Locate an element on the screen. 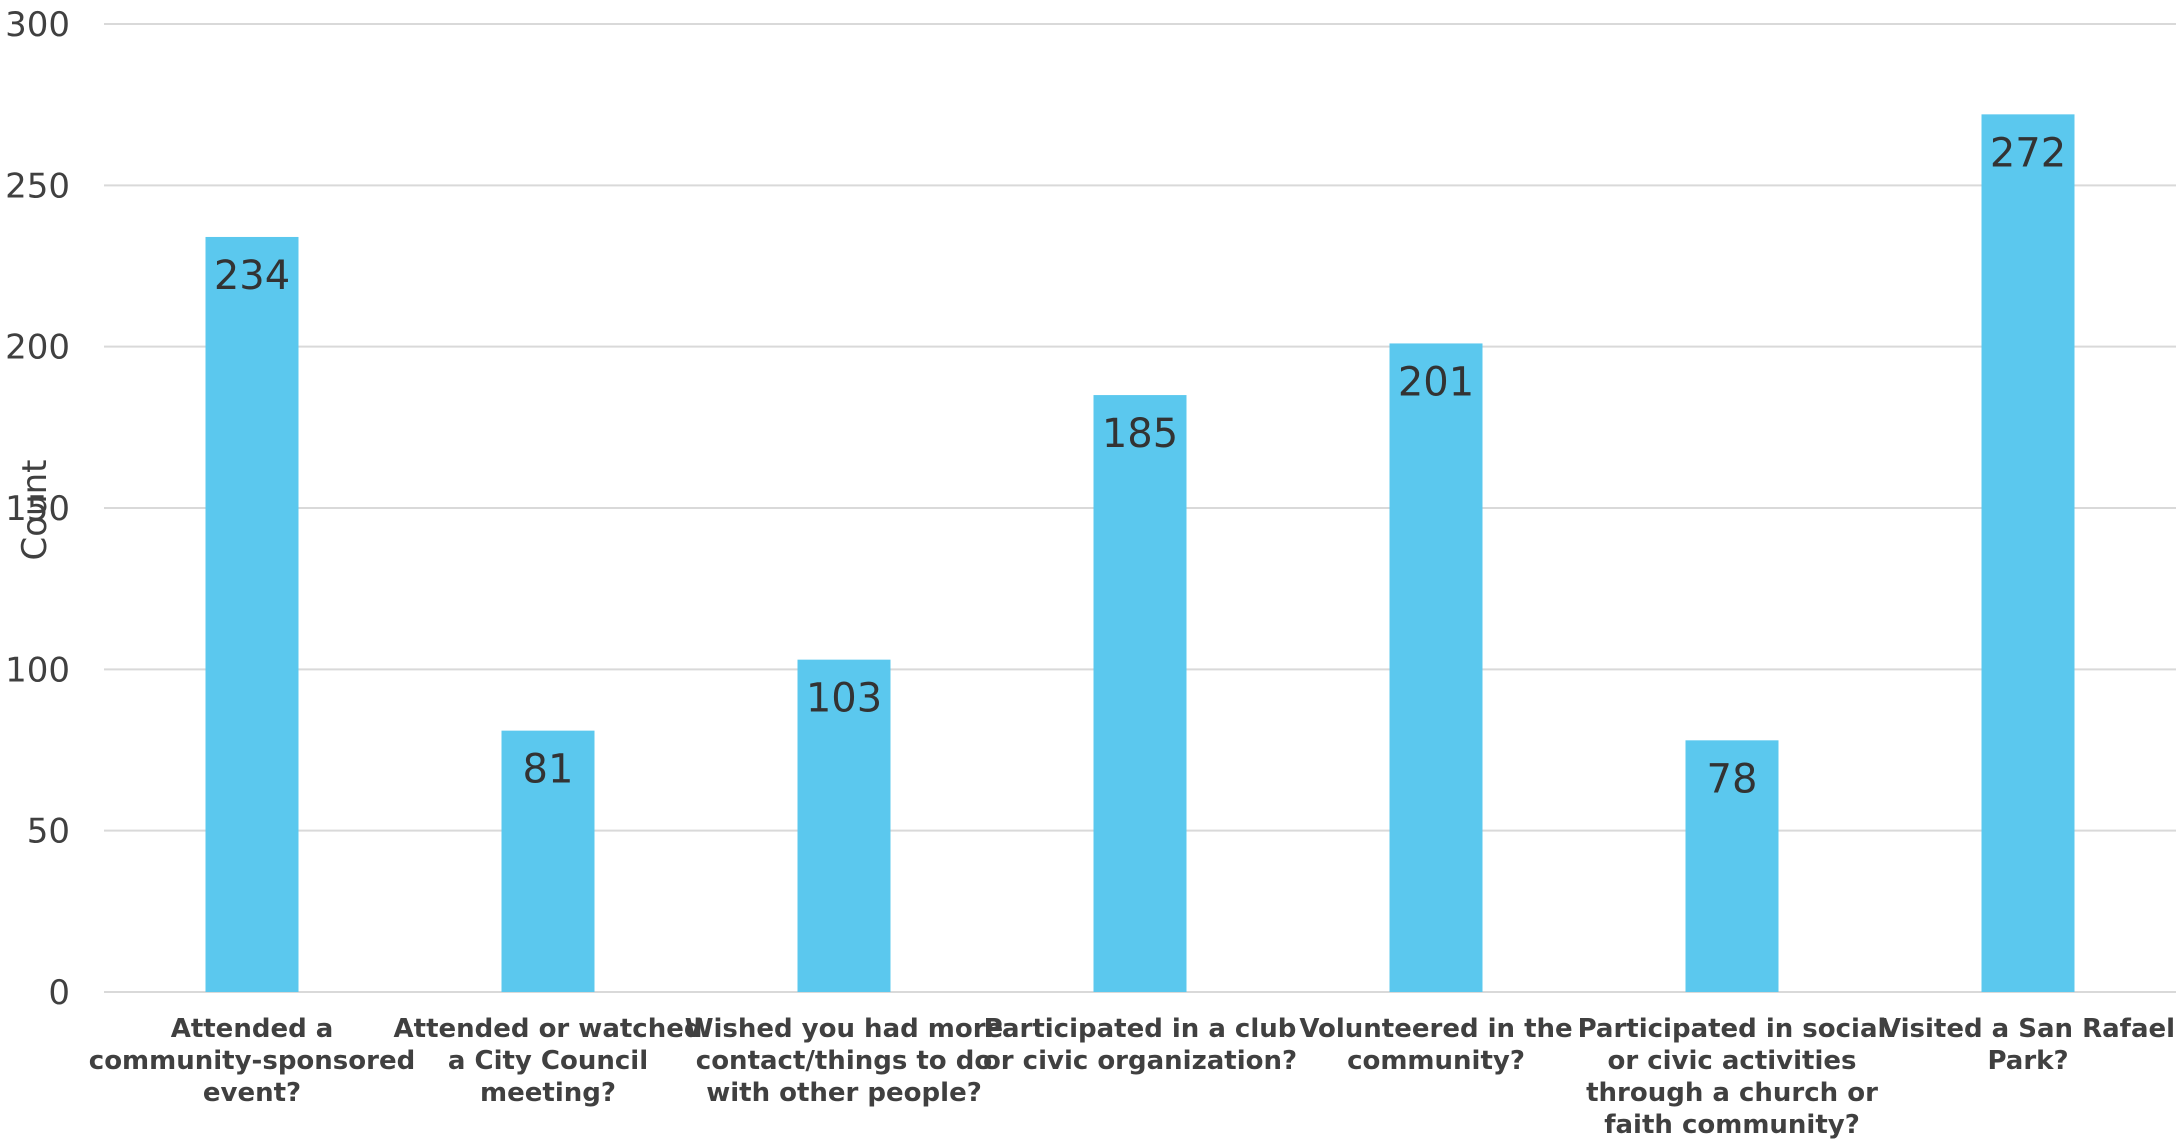 The height and width of the screenshot is (1139, 2176). y-axis-title: Count is located at coordinates (35, 510).